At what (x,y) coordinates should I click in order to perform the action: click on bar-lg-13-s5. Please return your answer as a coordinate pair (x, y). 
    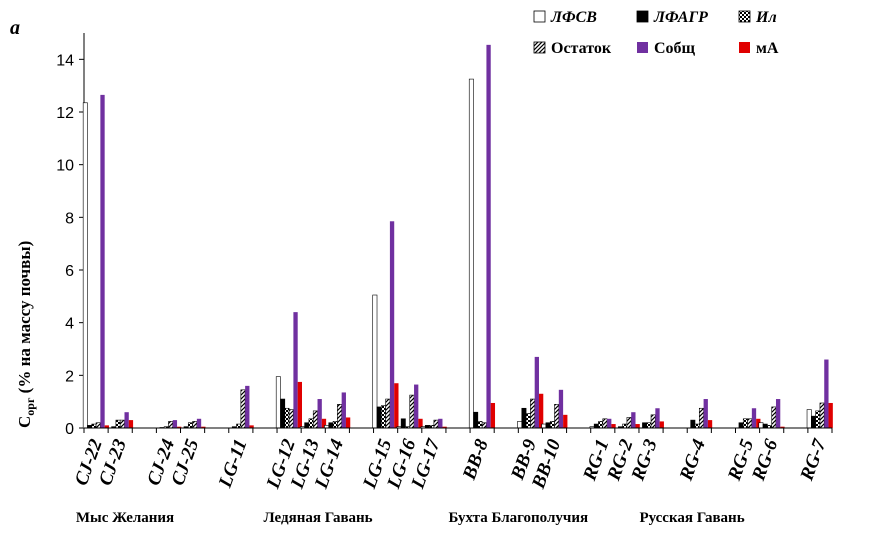
    Looking at the image, I should click on (324, 423).